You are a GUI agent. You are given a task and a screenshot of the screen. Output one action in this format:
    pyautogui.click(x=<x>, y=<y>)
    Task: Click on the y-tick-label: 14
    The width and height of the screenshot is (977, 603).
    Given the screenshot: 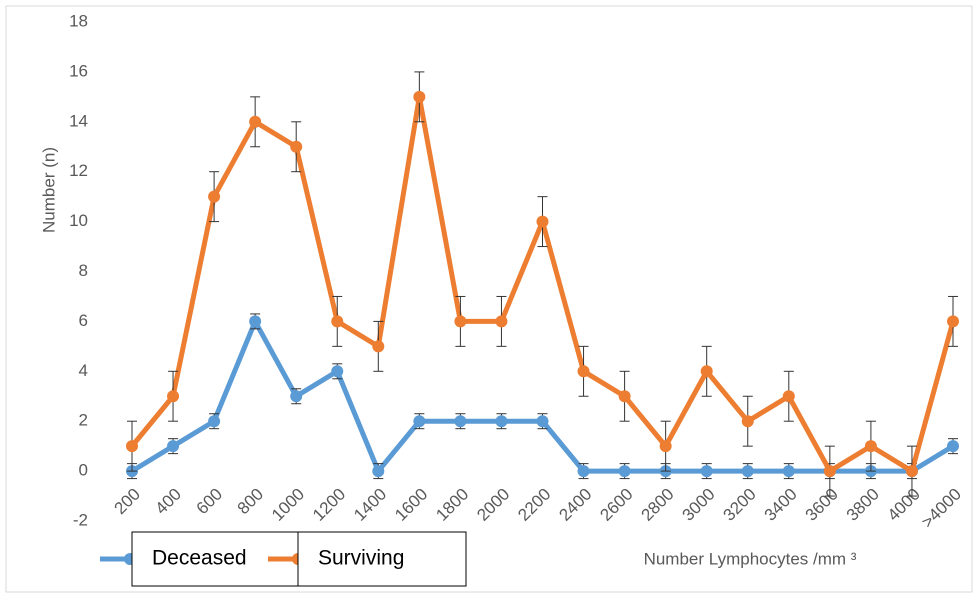 What is the action you would take?
    pyautogui.click(x=78, y=120)
    